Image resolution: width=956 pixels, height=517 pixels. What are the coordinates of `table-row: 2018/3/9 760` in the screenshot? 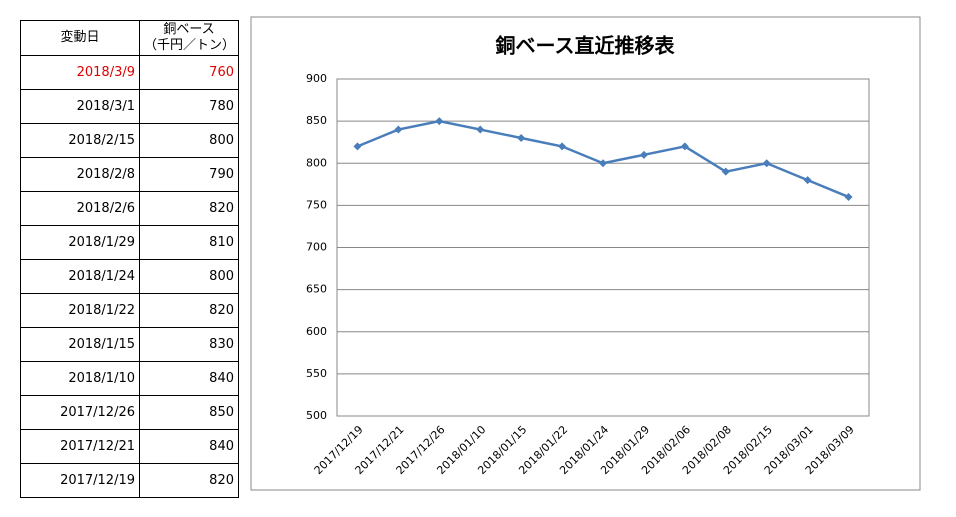 It's located at (129, 72).